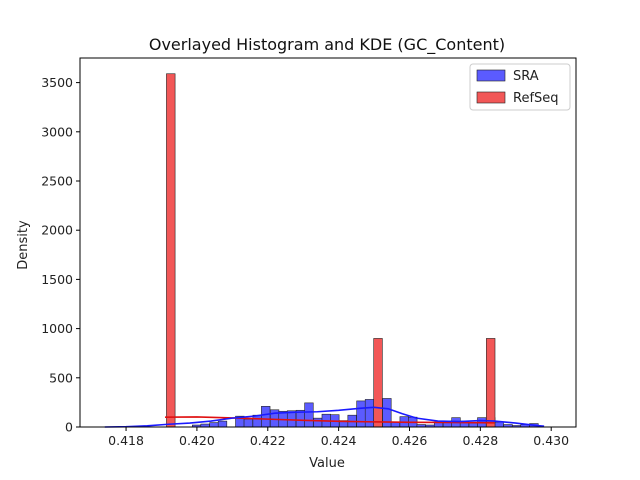 The image size is (640, 480). I want to click on legend: SRA RefSeq, so click(520, 87).